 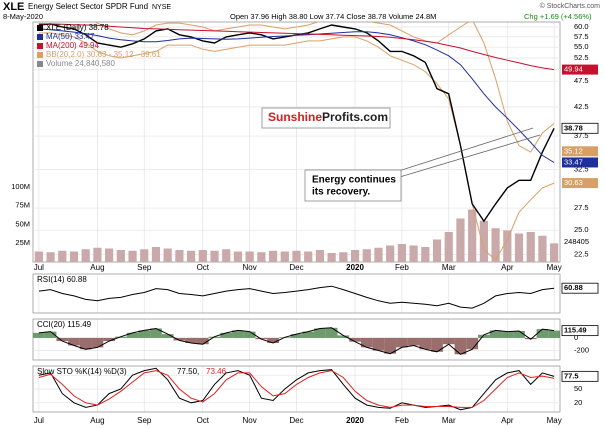 I want to click on y-tick-label: 0, so click(x=576, y=337).